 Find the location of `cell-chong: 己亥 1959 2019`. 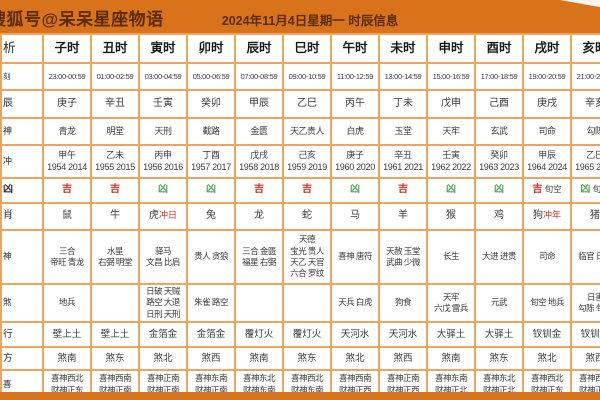

cell-chong: 己亥 1959 2019 is located at coordinates (307, 161).